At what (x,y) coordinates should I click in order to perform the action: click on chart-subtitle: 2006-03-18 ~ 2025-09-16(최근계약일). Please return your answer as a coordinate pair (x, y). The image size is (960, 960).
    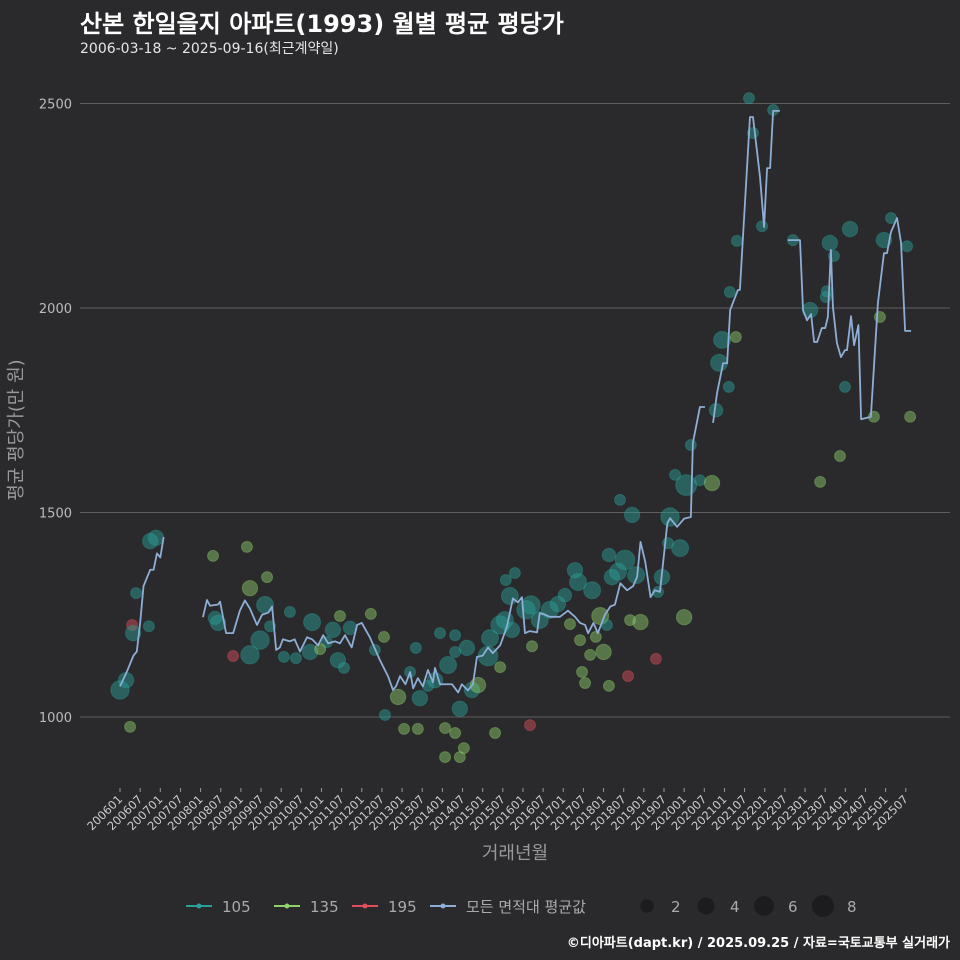
    Looking at the image, I should click on (209, 49).